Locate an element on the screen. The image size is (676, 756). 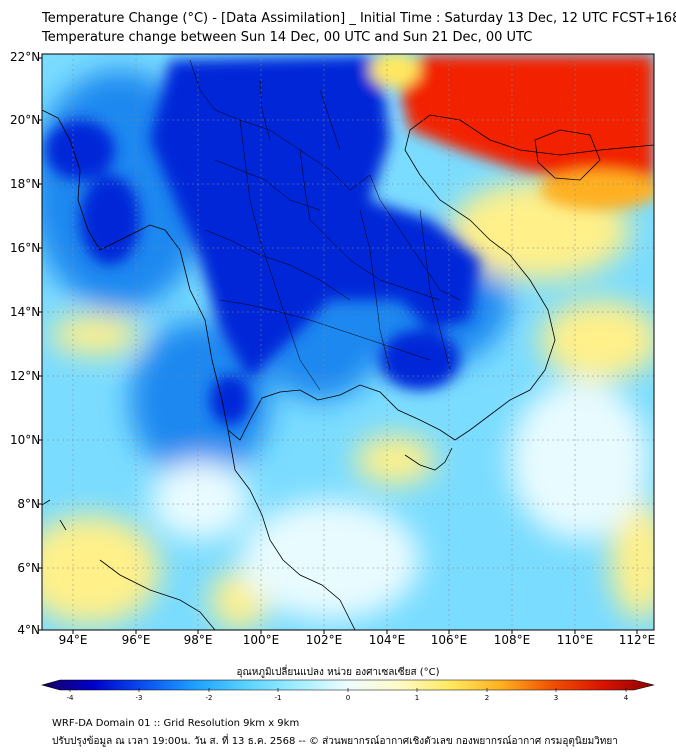
lon-label-100e: 100°E is located at coordinates (261, 640).